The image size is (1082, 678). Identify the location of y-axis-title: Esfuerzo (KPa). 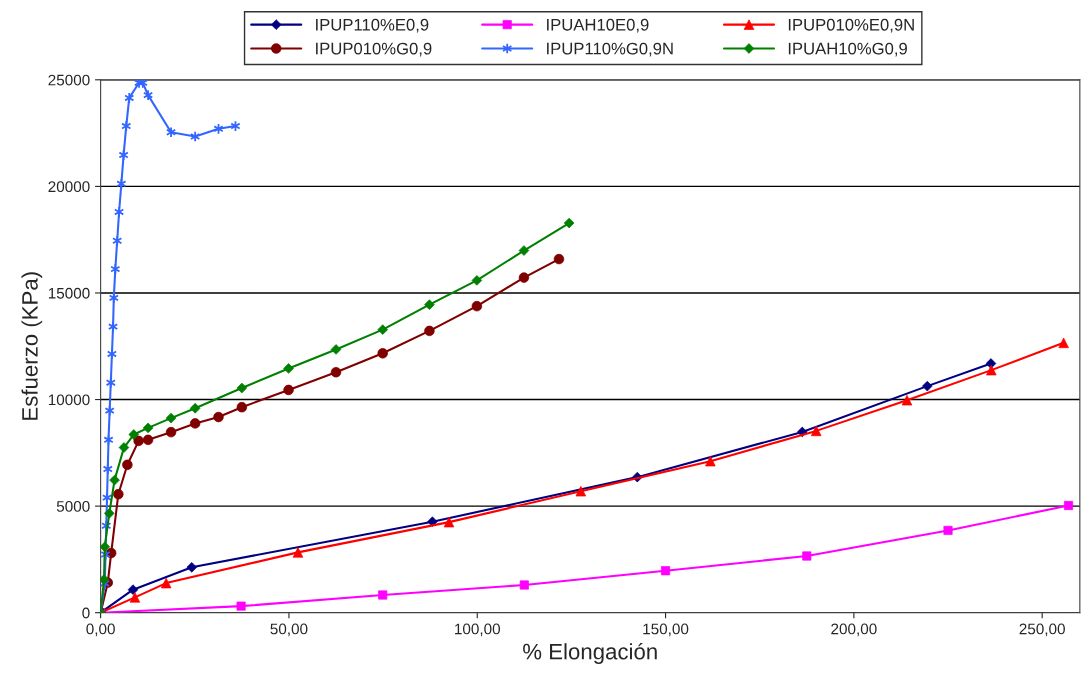
(32, 346).